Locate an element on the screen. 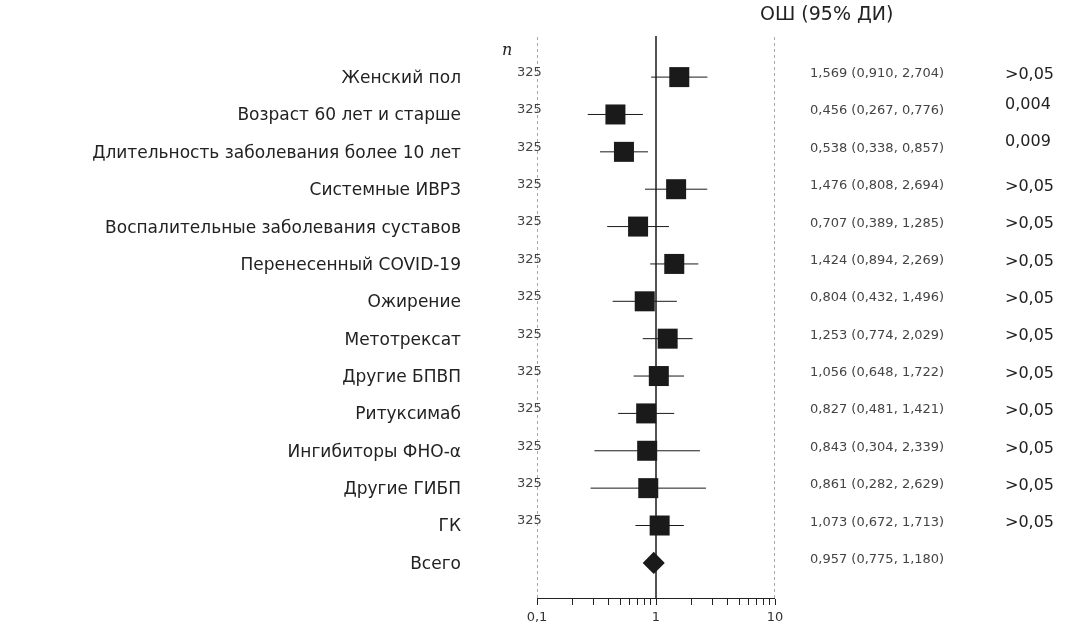 Image resolution: width=1065 pixels, height=636 pixels. data-label: 1,056 (0,648, 1,722) is located at coordinates (877, 371).